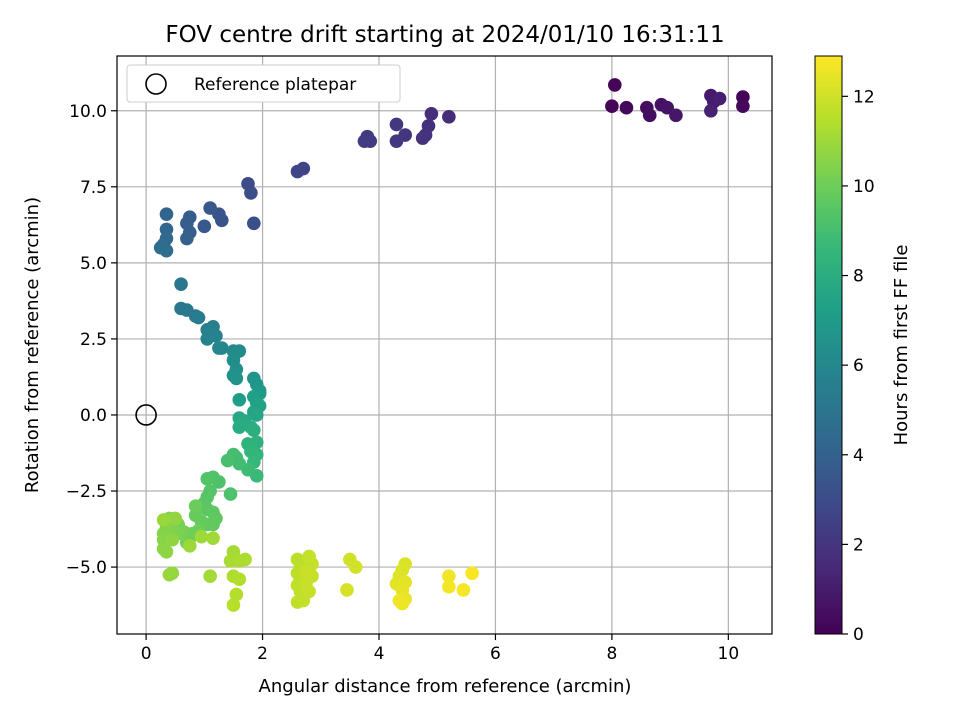 The image size is (960, 724). I want to click on y-tick-label: 10.0, so click(88, 112).